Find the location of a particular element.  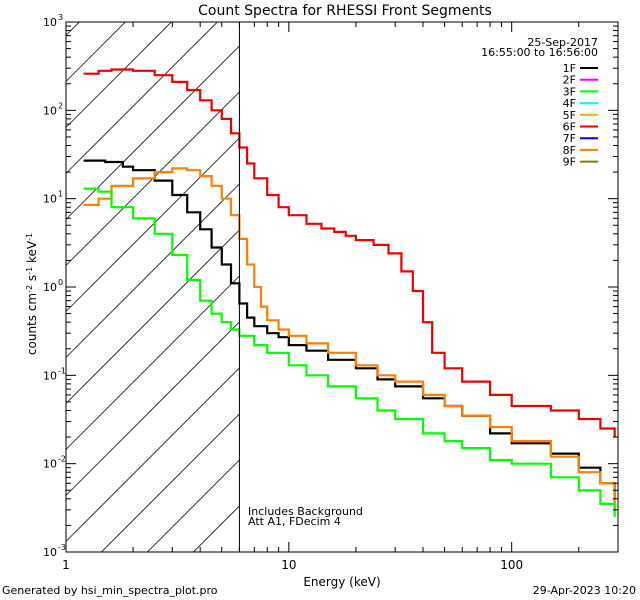

x-tick-label: 1 is located at coordinates (66, 565).